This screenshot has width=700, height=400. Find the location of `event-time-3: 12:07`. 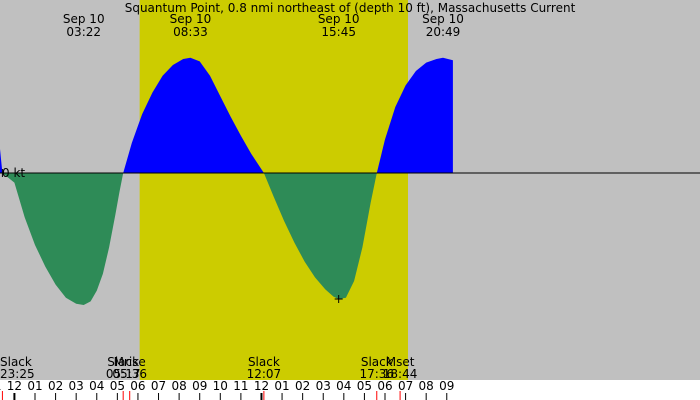

event-time-3: 12:07 is located at coordinates (264, 374).